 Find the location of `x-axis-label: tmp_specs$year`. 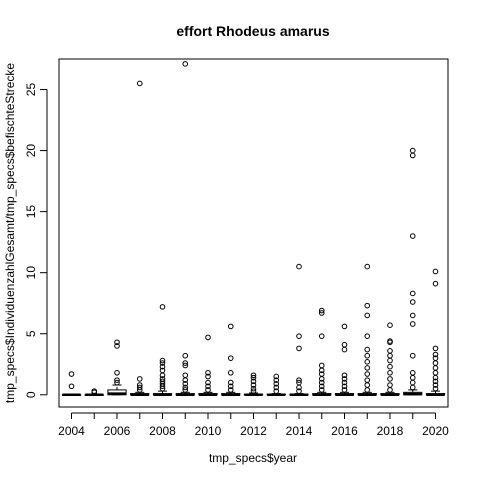

x-axis-label: tmp_specs$year is located at coordinates (253, 458).